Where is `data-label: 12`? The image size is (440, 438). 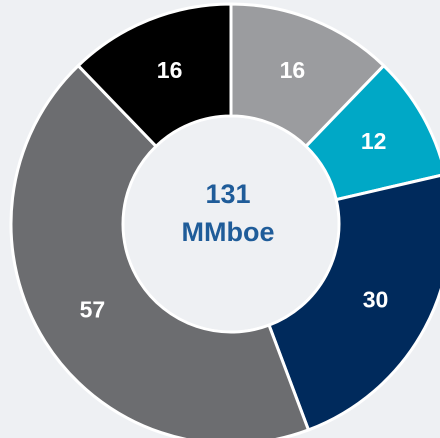 data-label: 12 is located at coordinates (374, 141).